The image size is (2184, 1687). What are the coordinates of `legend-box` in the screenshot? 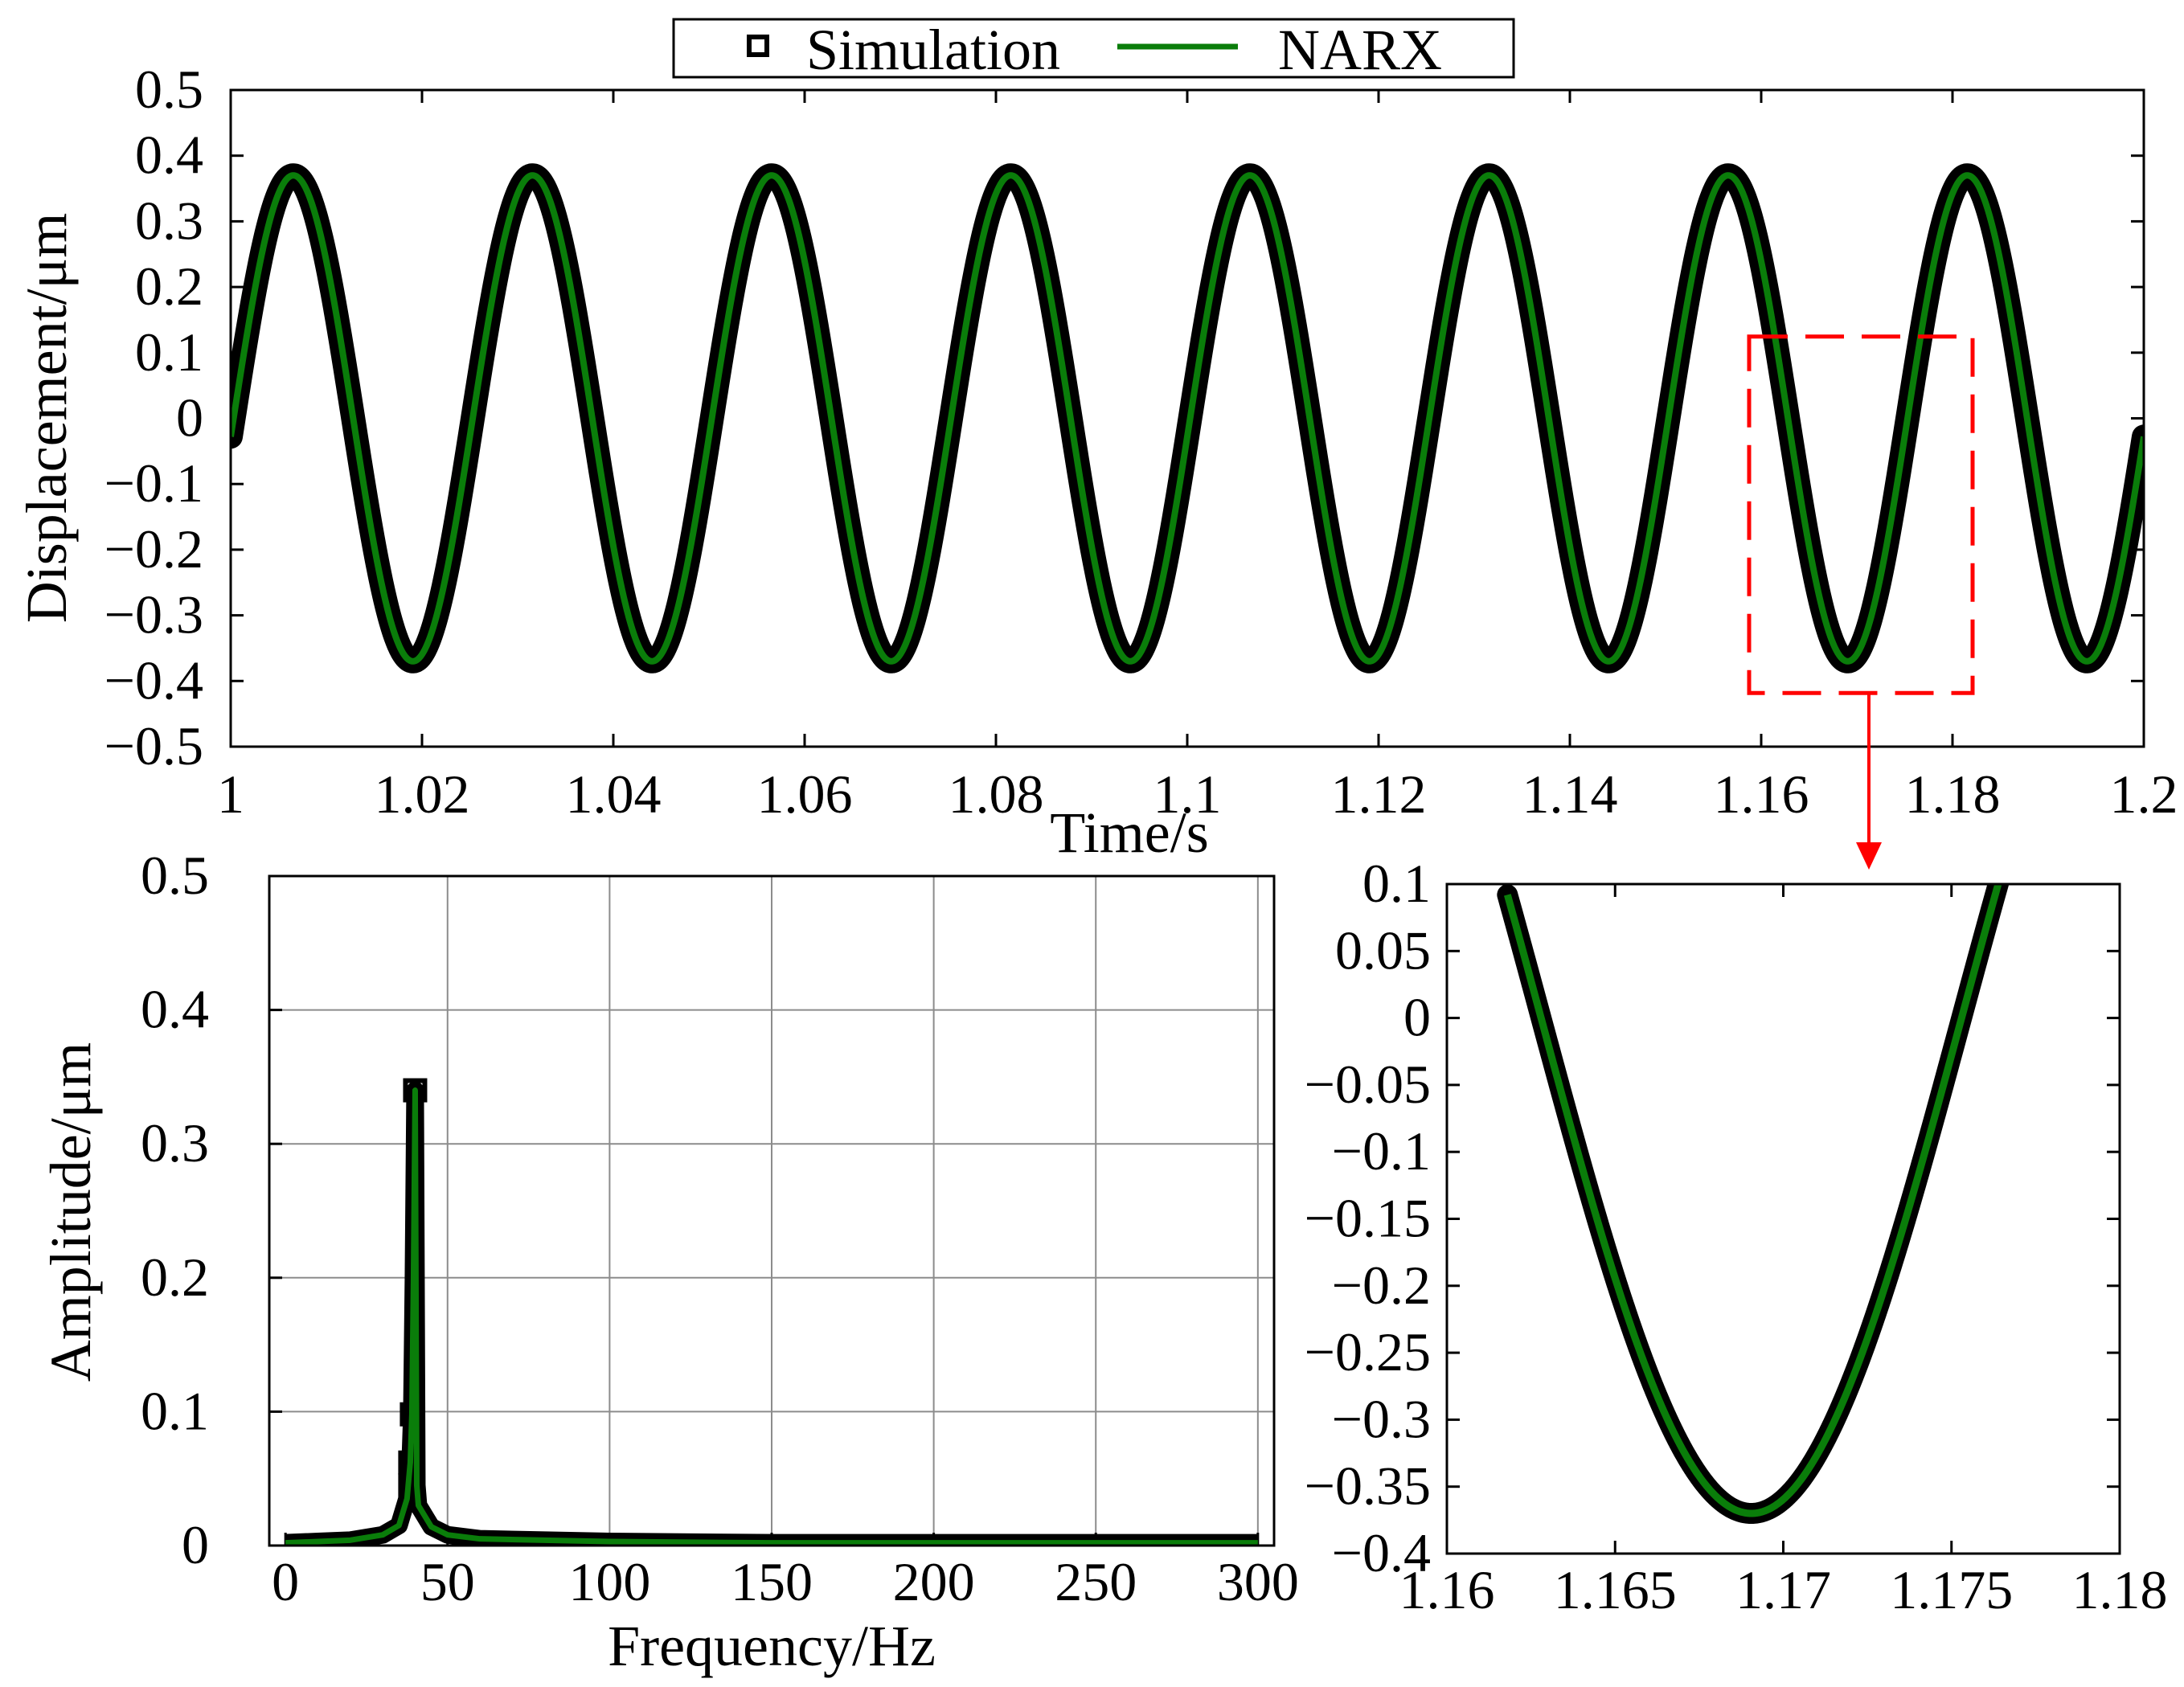 It's located at (1093, 48).